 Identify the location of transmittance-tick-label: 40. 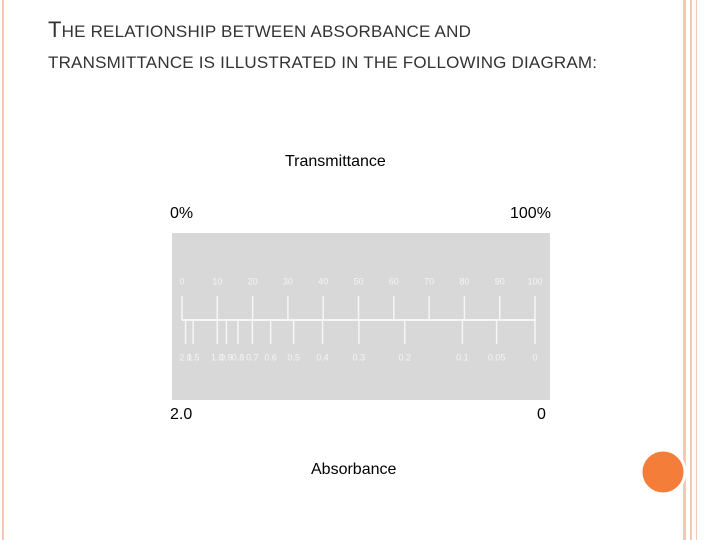
(323, 281).